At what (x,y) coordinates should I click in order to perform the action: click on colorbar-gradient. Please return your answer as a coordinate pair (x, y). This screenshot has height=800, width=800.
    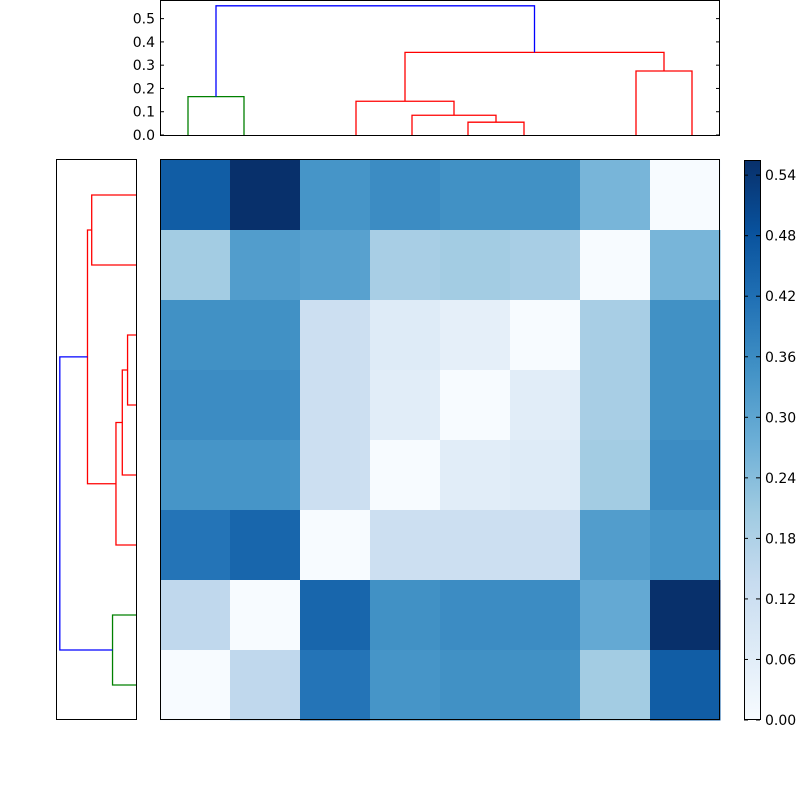
    Looking at the image, I should click on (752, 440).